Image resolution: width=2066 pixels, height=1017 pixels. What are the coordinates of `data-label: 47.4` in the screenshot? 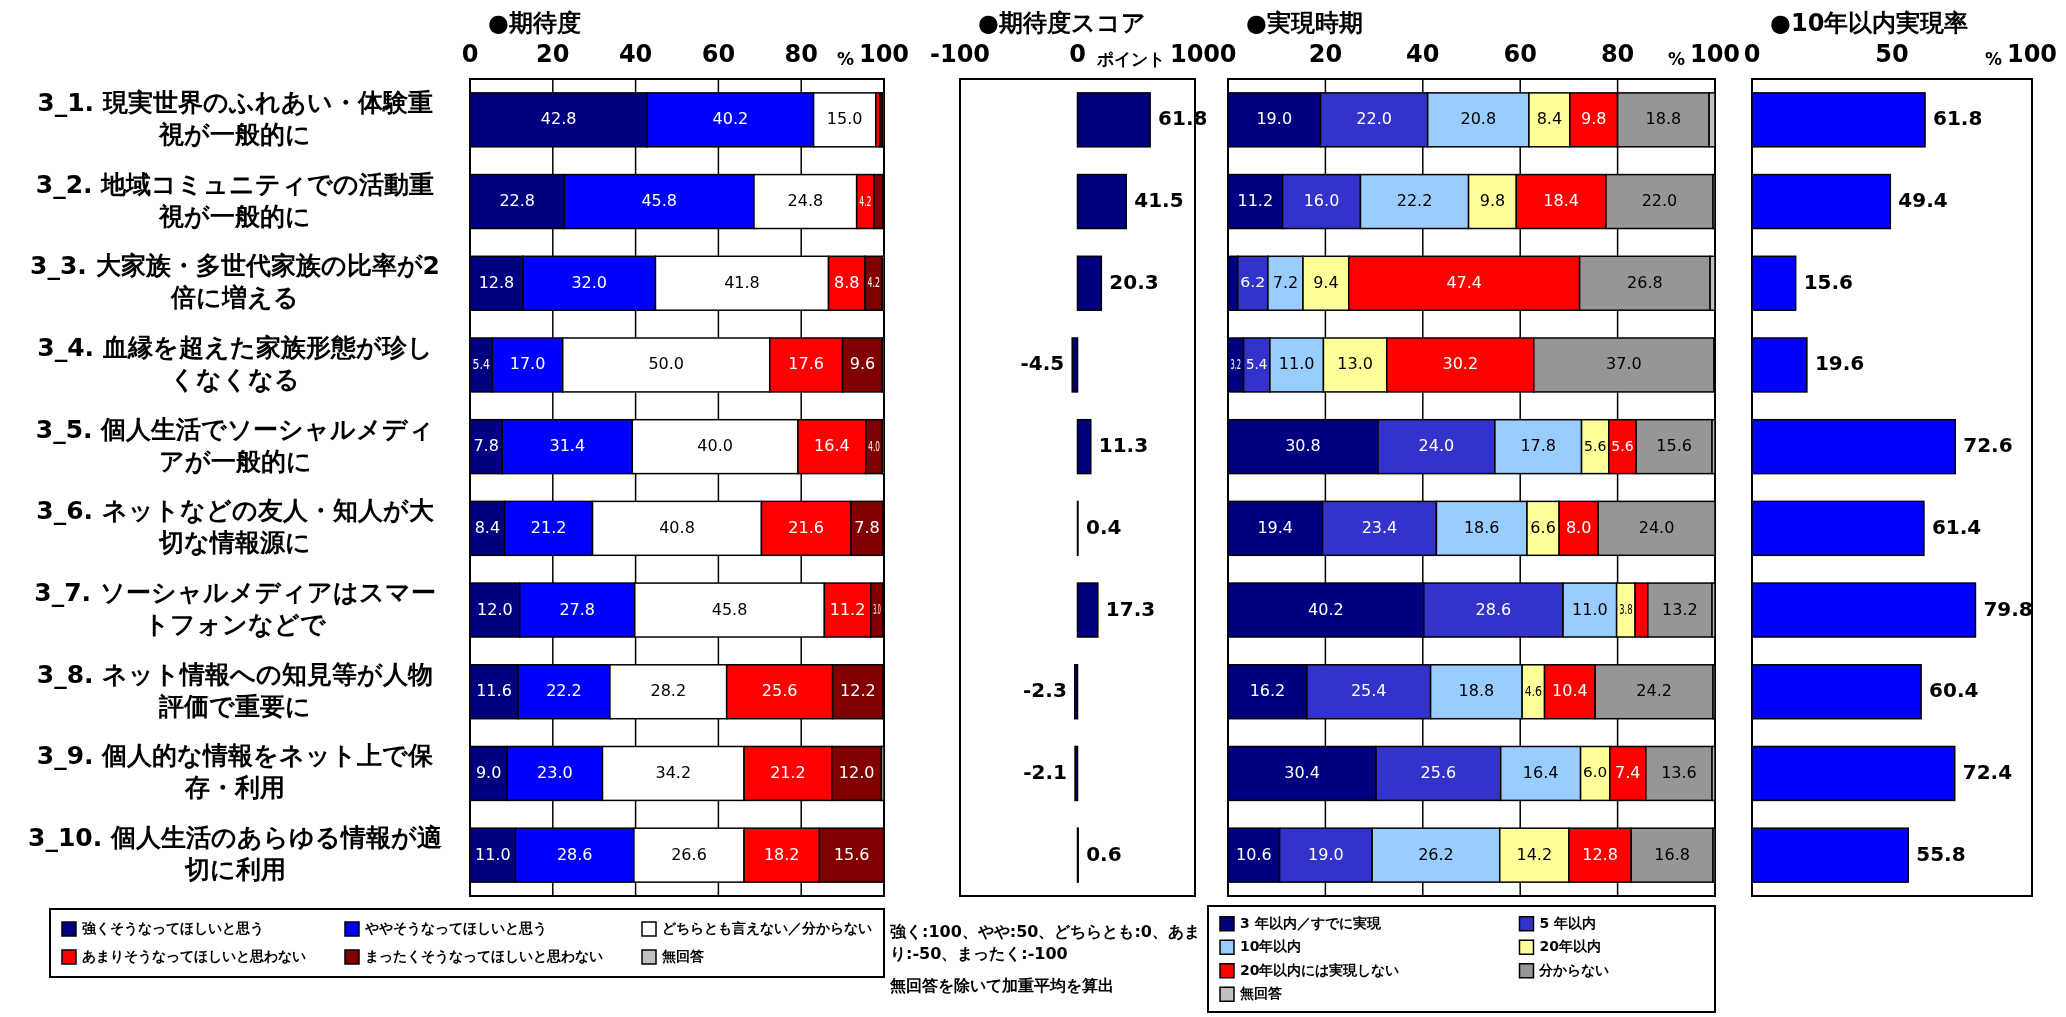 It's located at (1464, 282).